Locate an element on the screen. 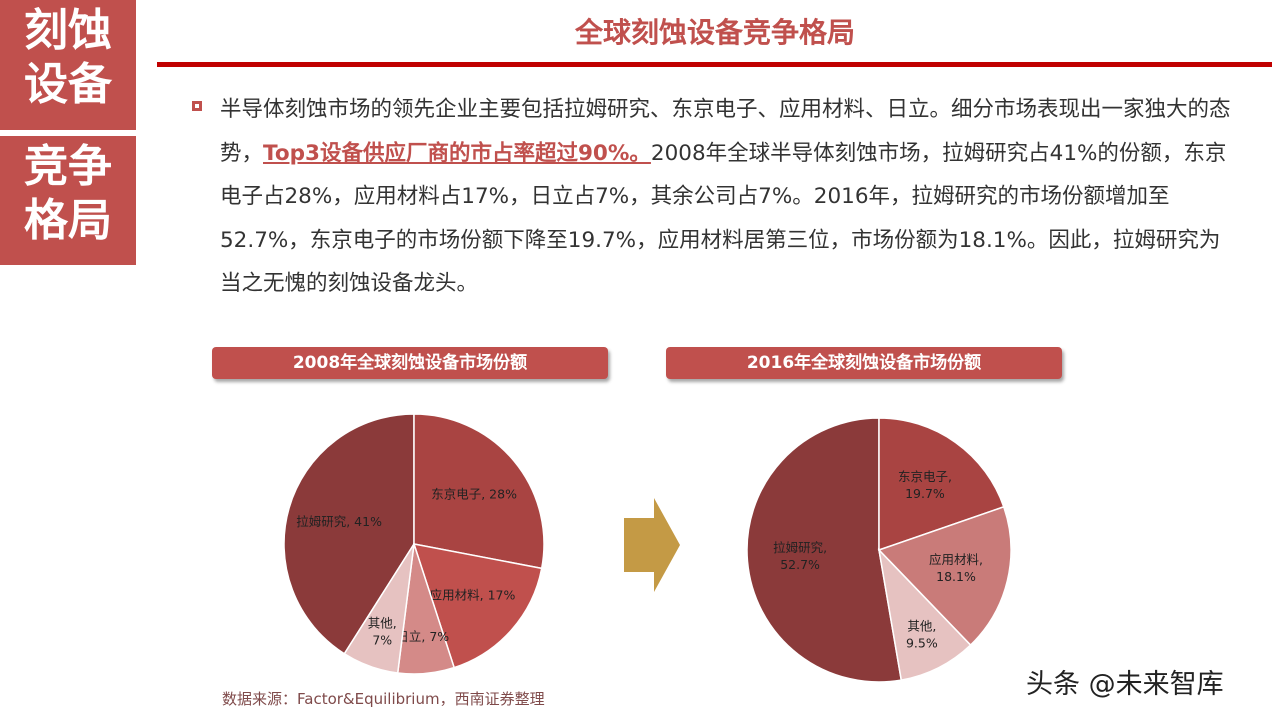 The height and width of the screenshot is (720, 1280). pie-slice-label: 东京电子, 19.7% is located at coordinates (925, 485).